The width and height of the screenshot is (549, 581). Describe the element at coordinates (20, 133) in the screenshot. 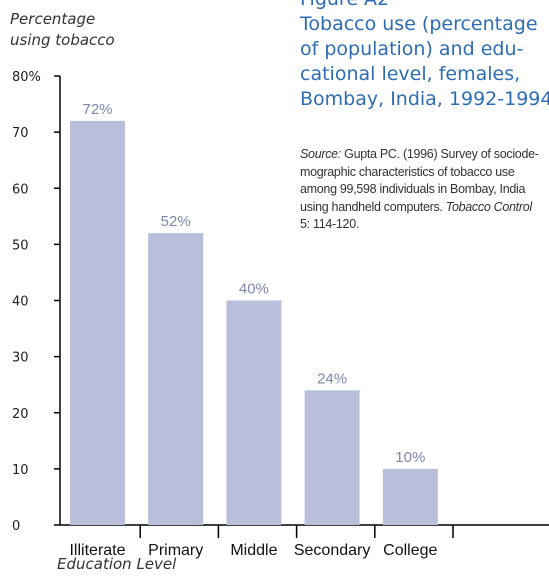

I see `y-tick-label: 70` at that location.